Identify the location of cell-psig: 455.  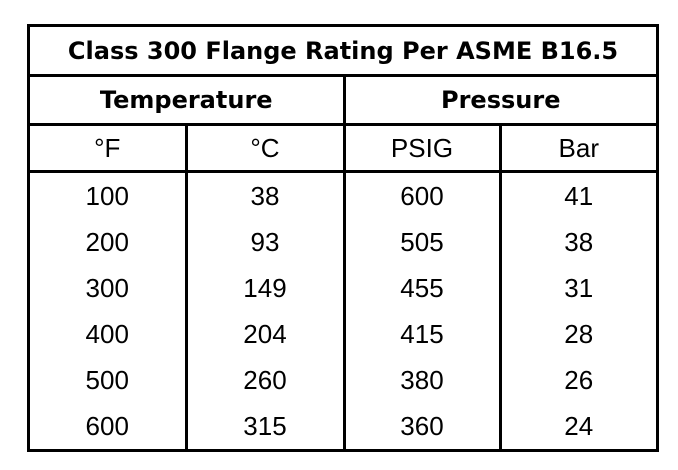
(421, 288).